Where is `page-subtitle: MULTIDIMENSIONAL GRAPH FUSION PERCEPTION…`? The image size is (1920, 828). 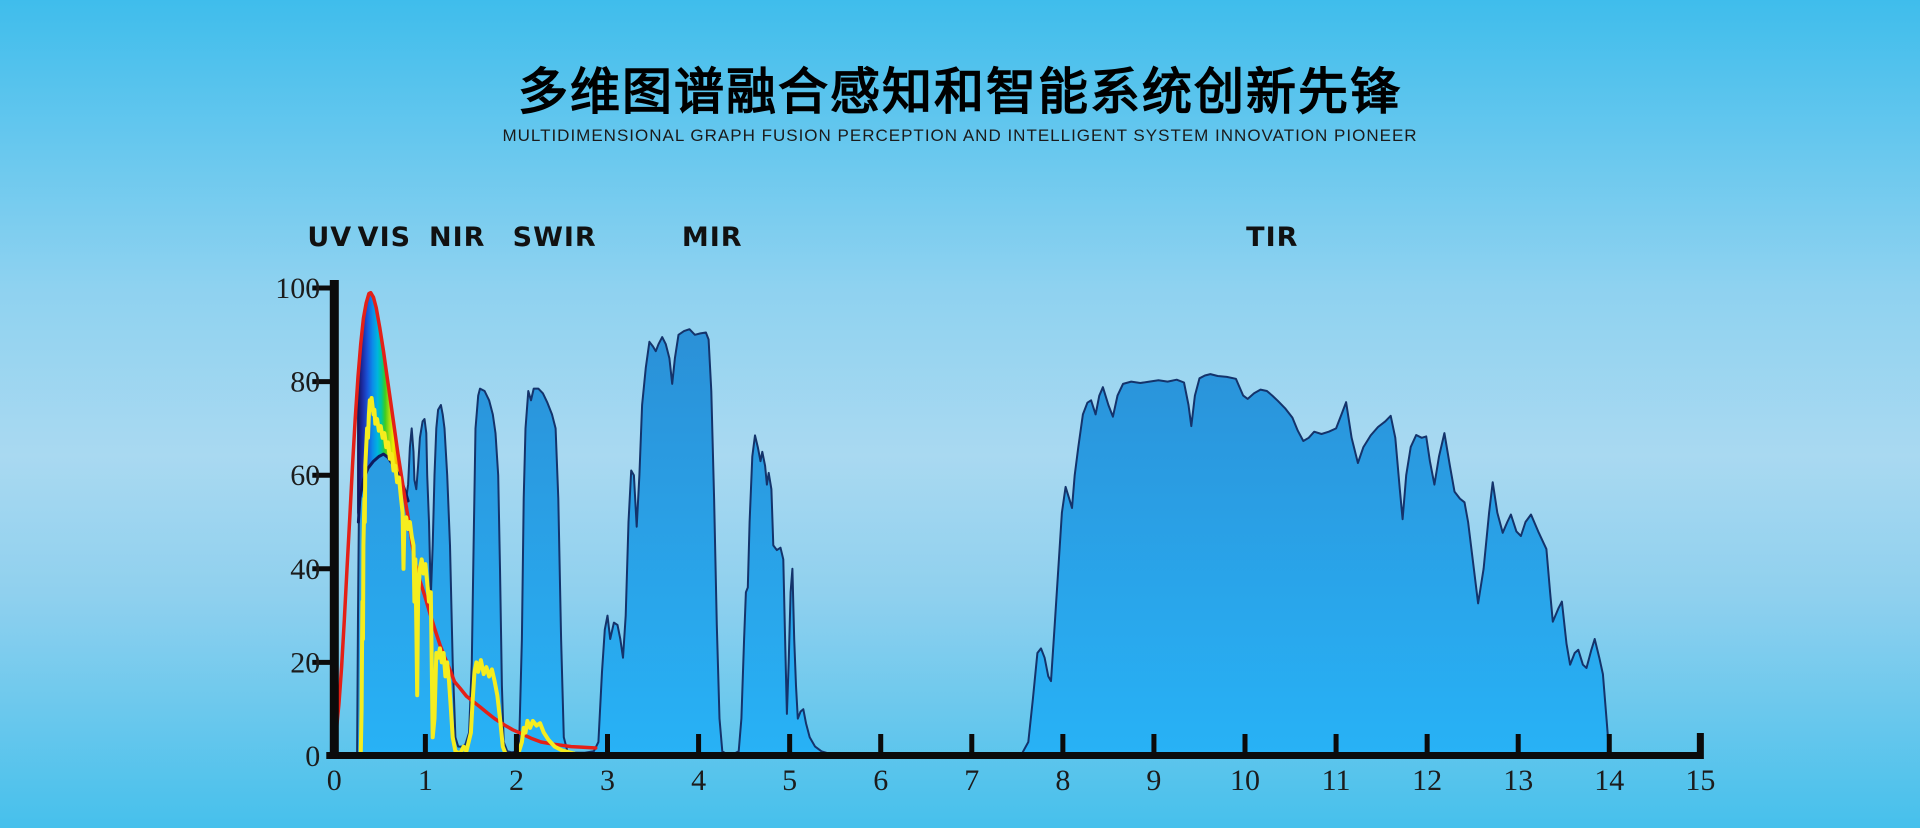 page-subtitle: MULTIDIMENSIONAL GRAPH FUSION PERCEPTION… is located at coordinates (960, 135).